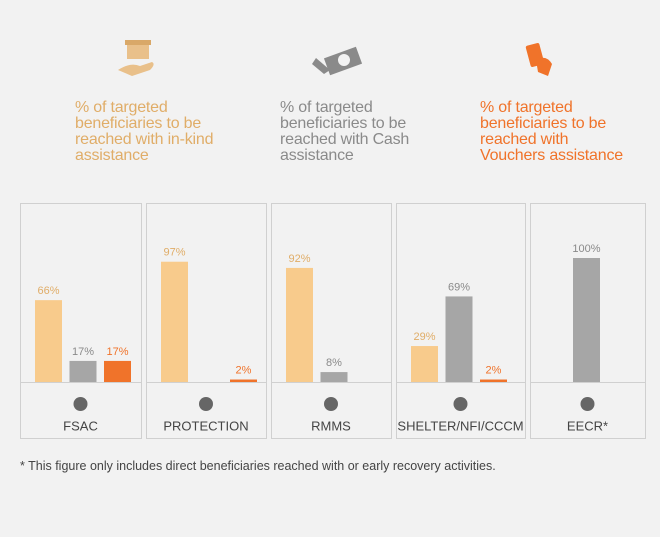  I want to click on value-label: 100%, so click(586, 249).